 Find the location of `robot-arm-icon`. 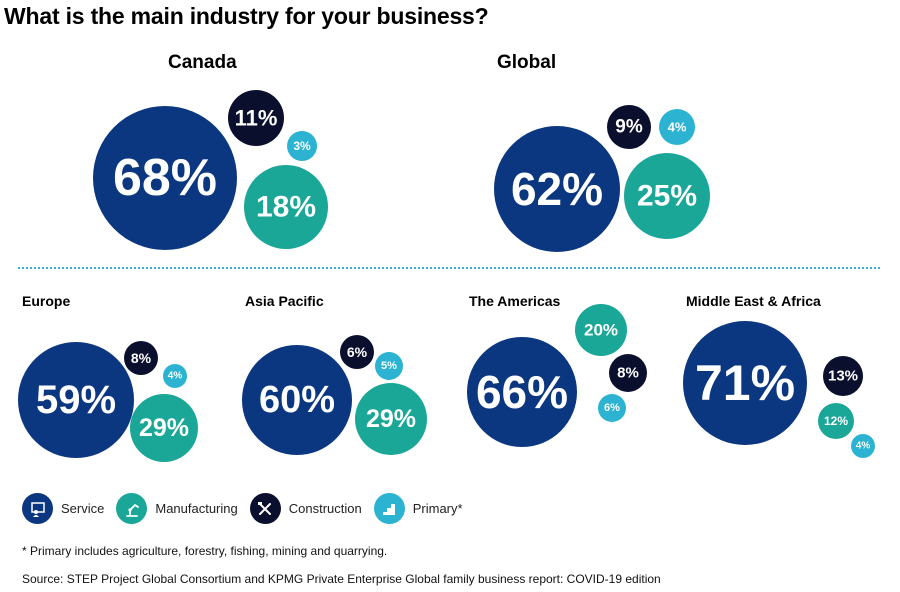

robot-arm-icon is located at coordinates (132, 508).